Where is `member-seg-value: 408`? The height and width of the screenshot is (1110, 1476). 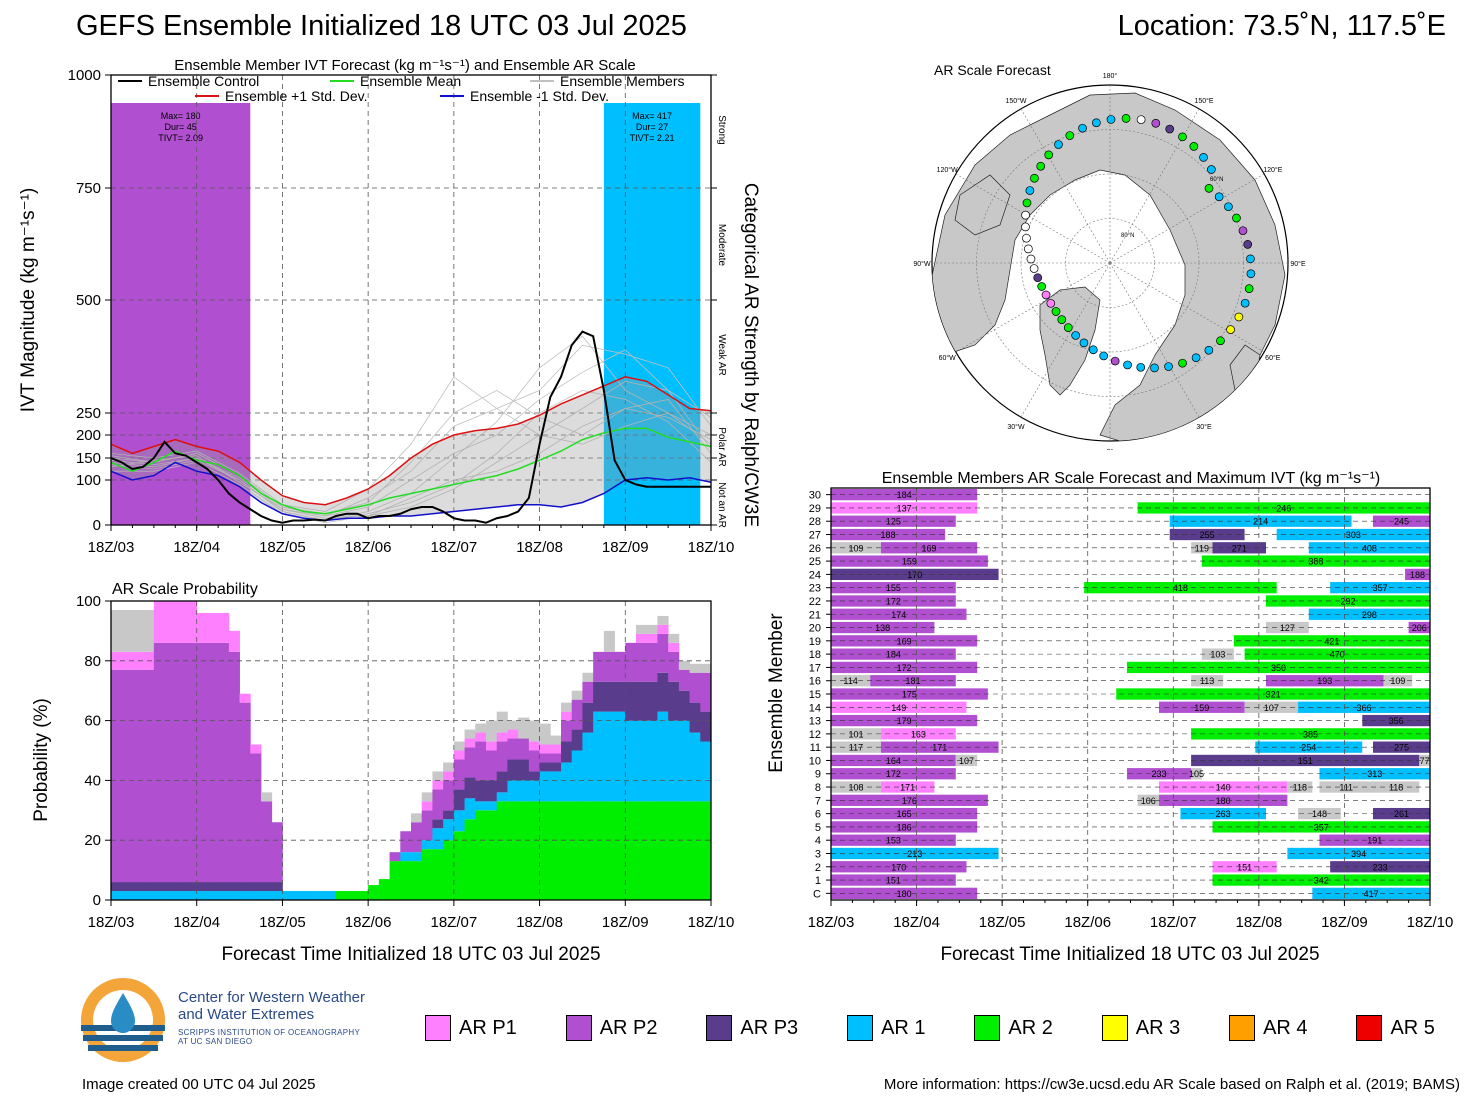 member-seg-value: 408 is located at coordinates (1369, 548).